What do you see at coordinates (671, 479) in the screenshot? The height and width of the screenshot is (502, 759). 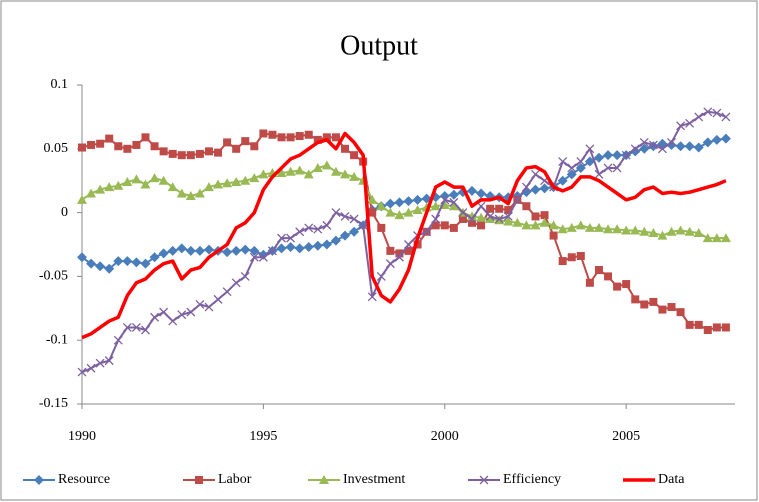 I see `legend-label: Data` at bounding box center [671, 479].